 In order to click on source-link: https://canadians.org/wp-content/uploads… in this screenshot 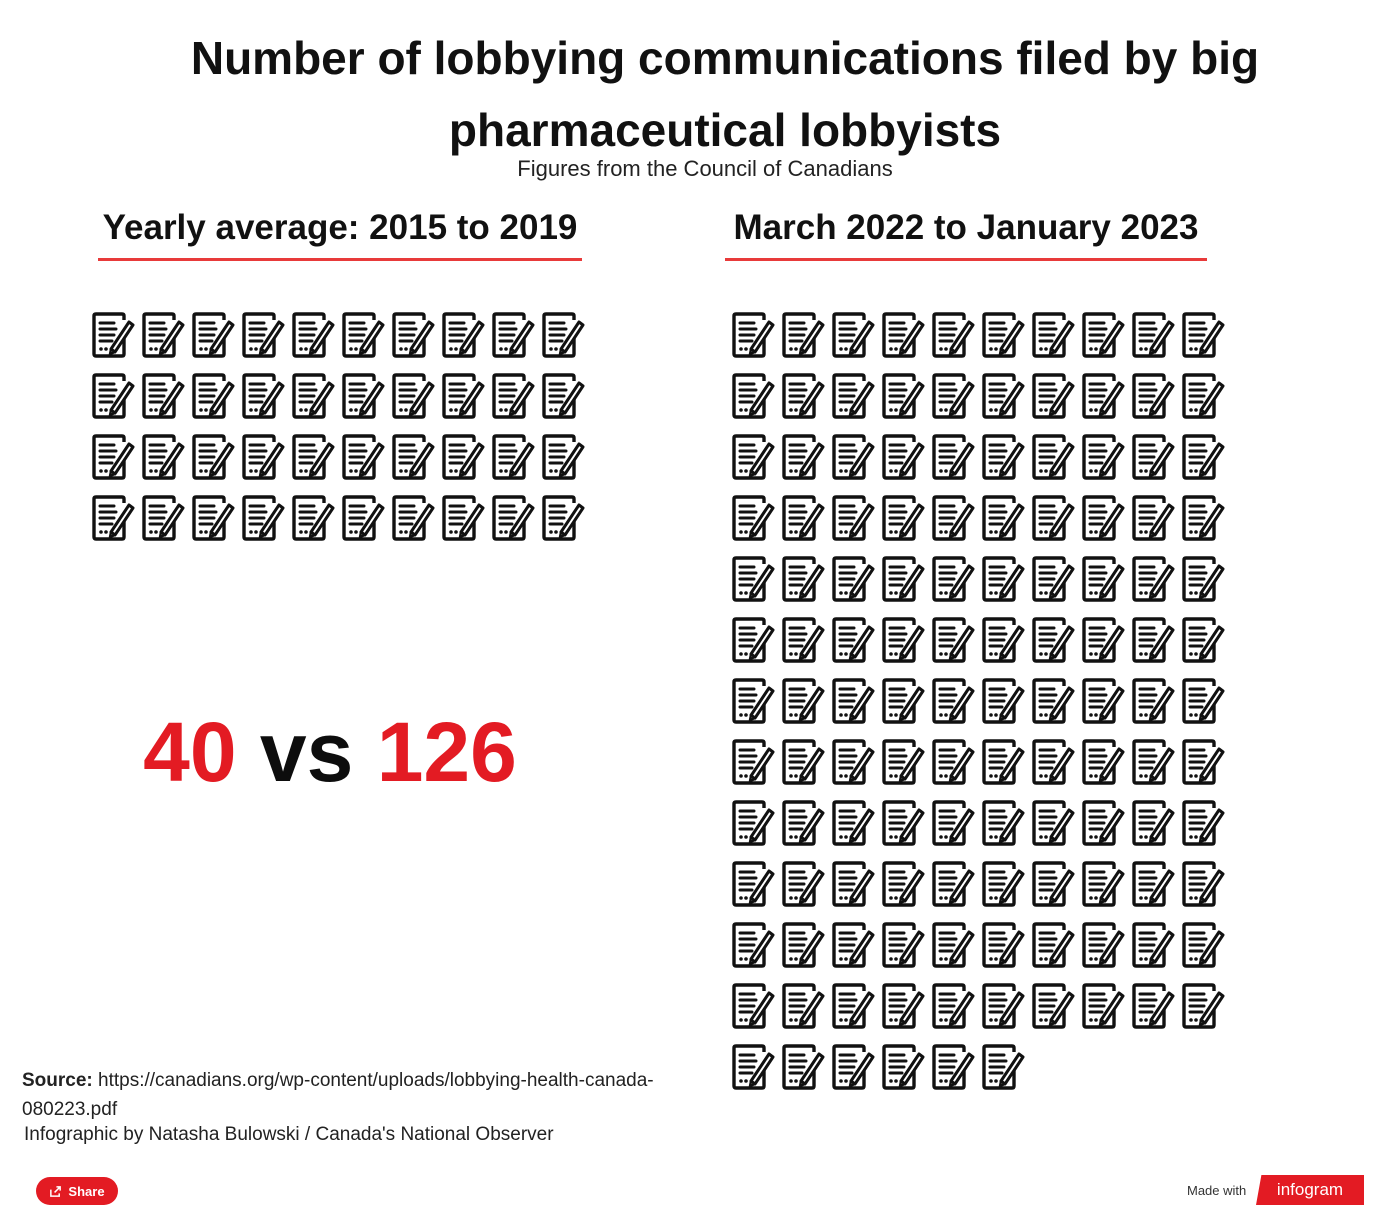, I will do `click(338, 1095)`.